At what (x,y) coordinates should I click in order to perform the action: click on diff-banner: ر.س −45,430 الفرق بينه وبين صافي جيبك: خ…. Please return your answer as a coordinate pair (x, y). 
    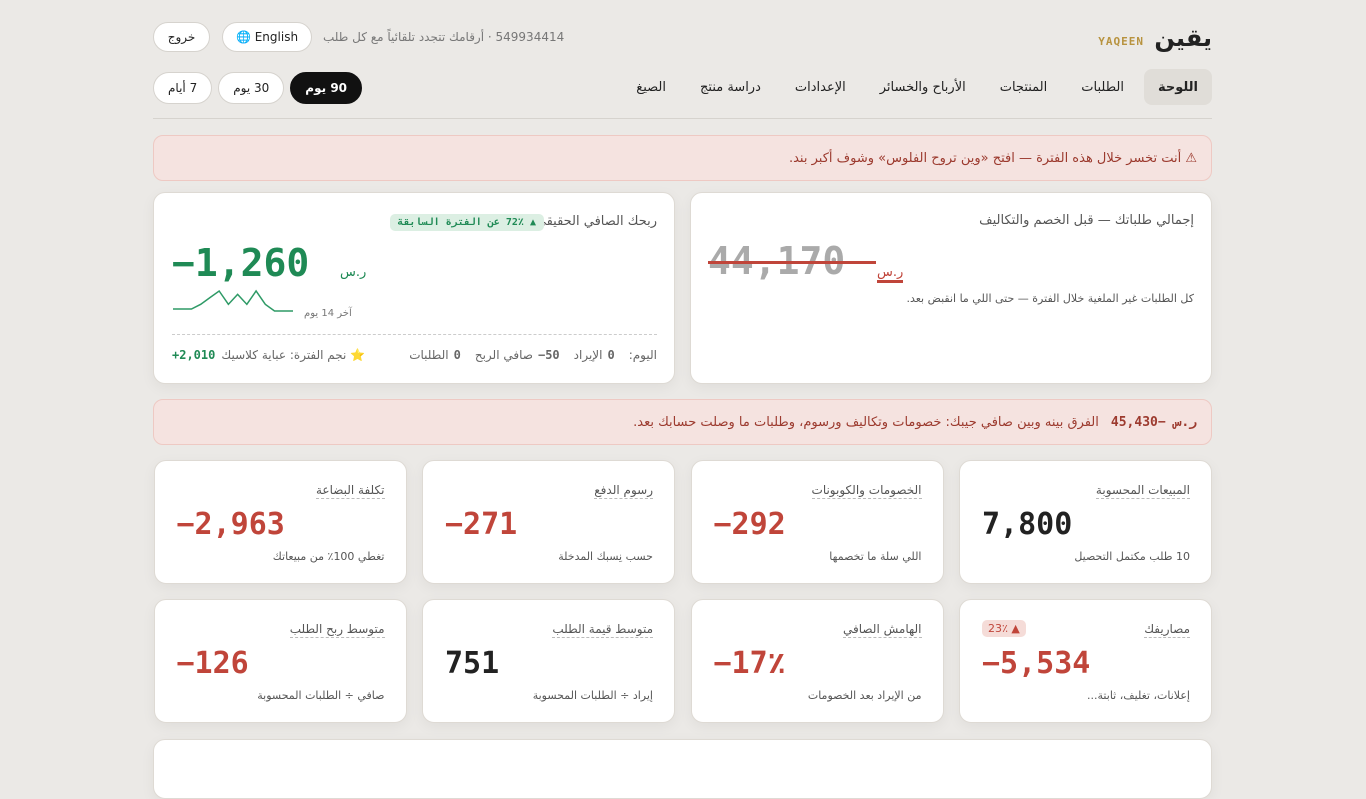
    Looking at the image, I should click on (682, 422).